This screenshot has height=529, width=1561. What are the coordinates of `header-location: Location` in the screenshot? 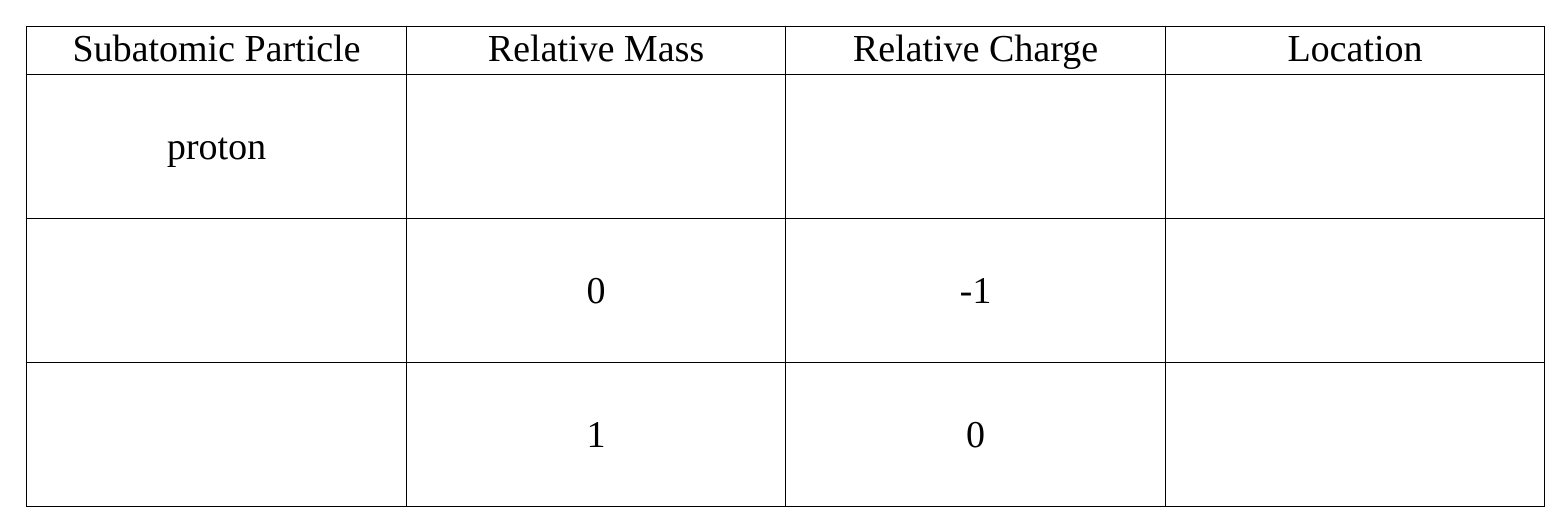 It's located at (1355, 50).